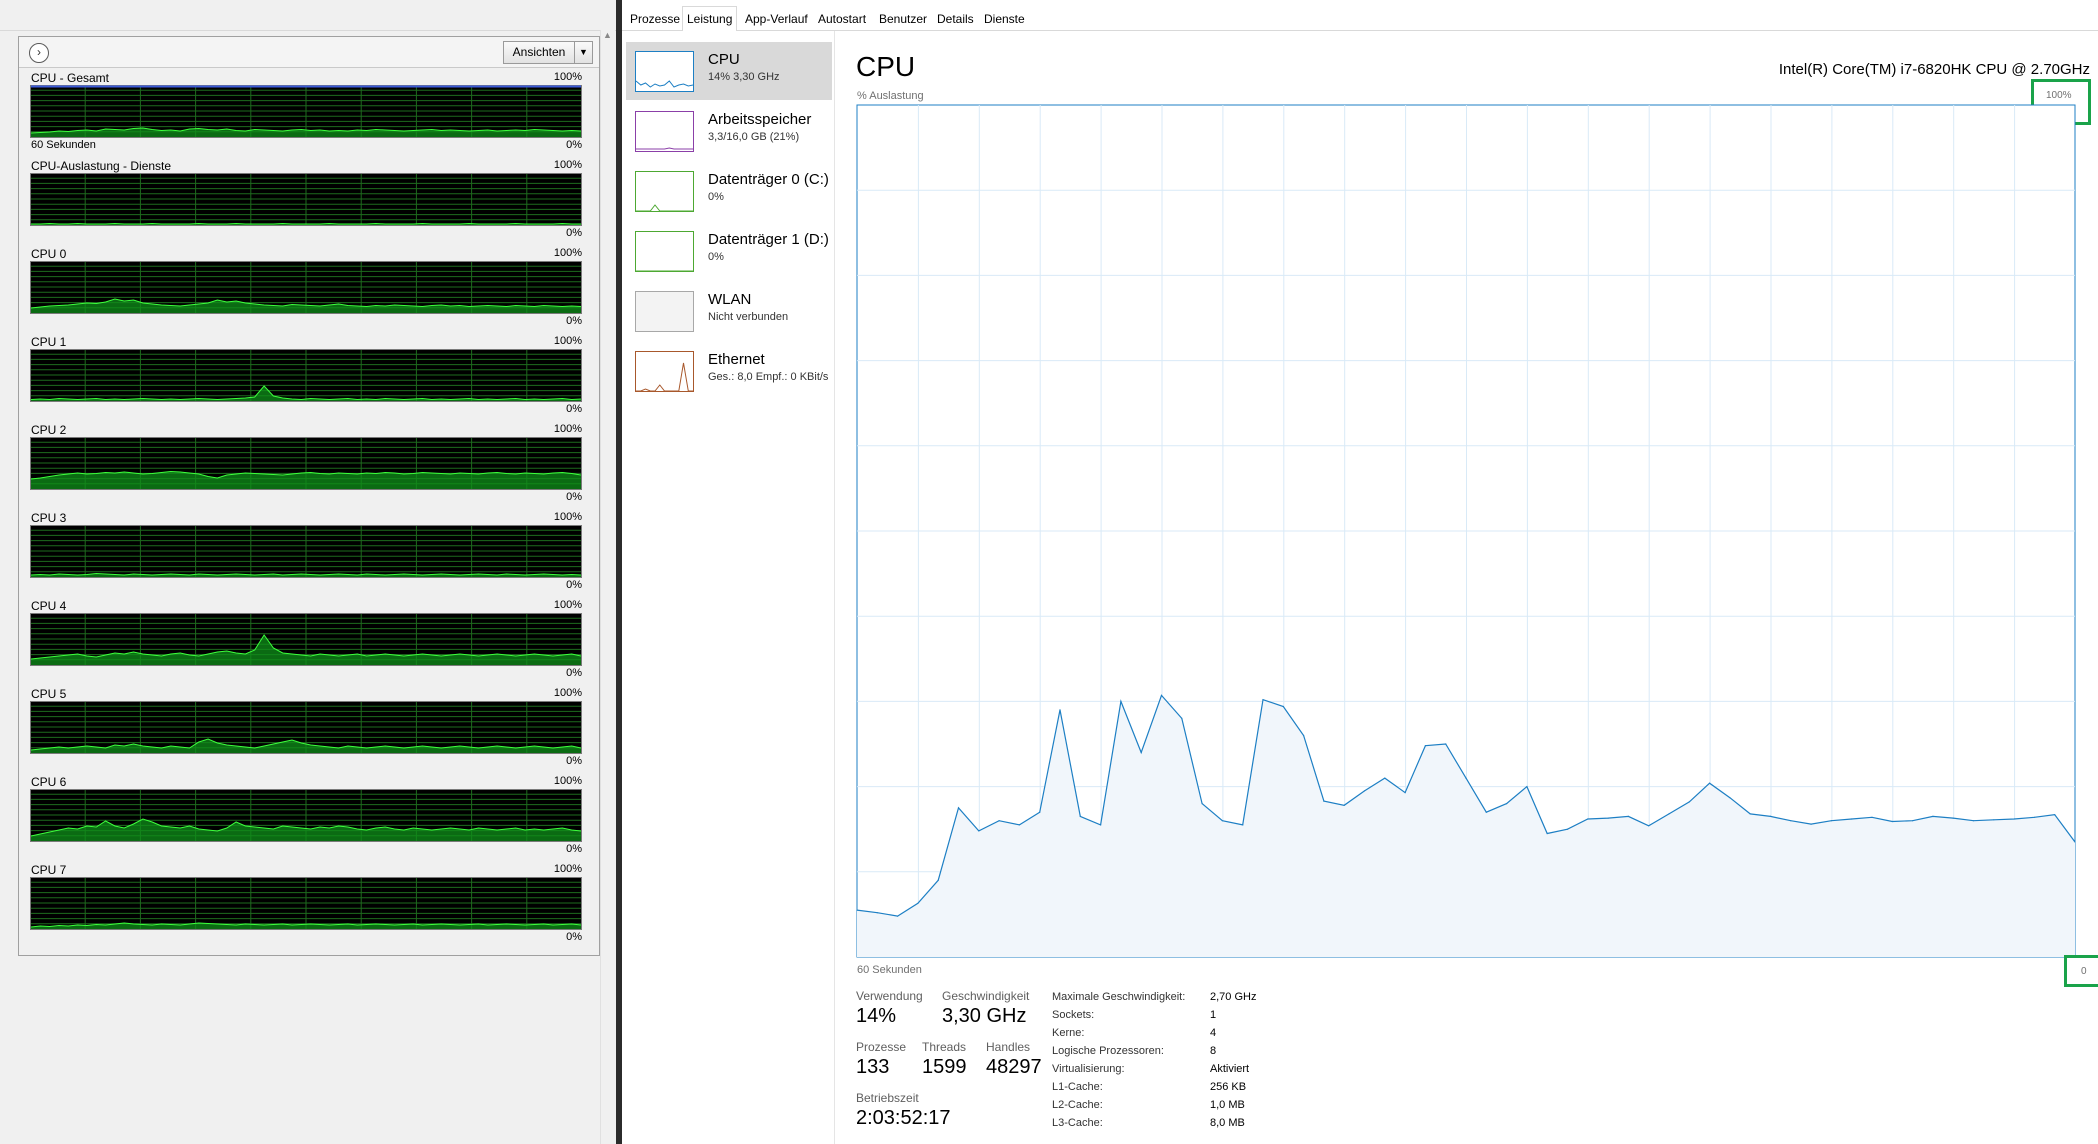  Describe the element at coordinates (710, 19) in the screenshot. I see `tab-leistung: Leistung` at that location.